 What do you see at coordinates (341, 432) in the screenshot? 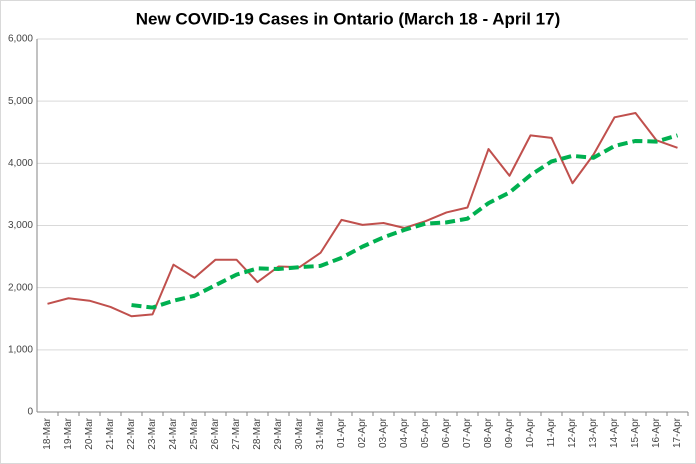
I see `x-tick-label: 01-Apr` at bounding box center [341, 432].